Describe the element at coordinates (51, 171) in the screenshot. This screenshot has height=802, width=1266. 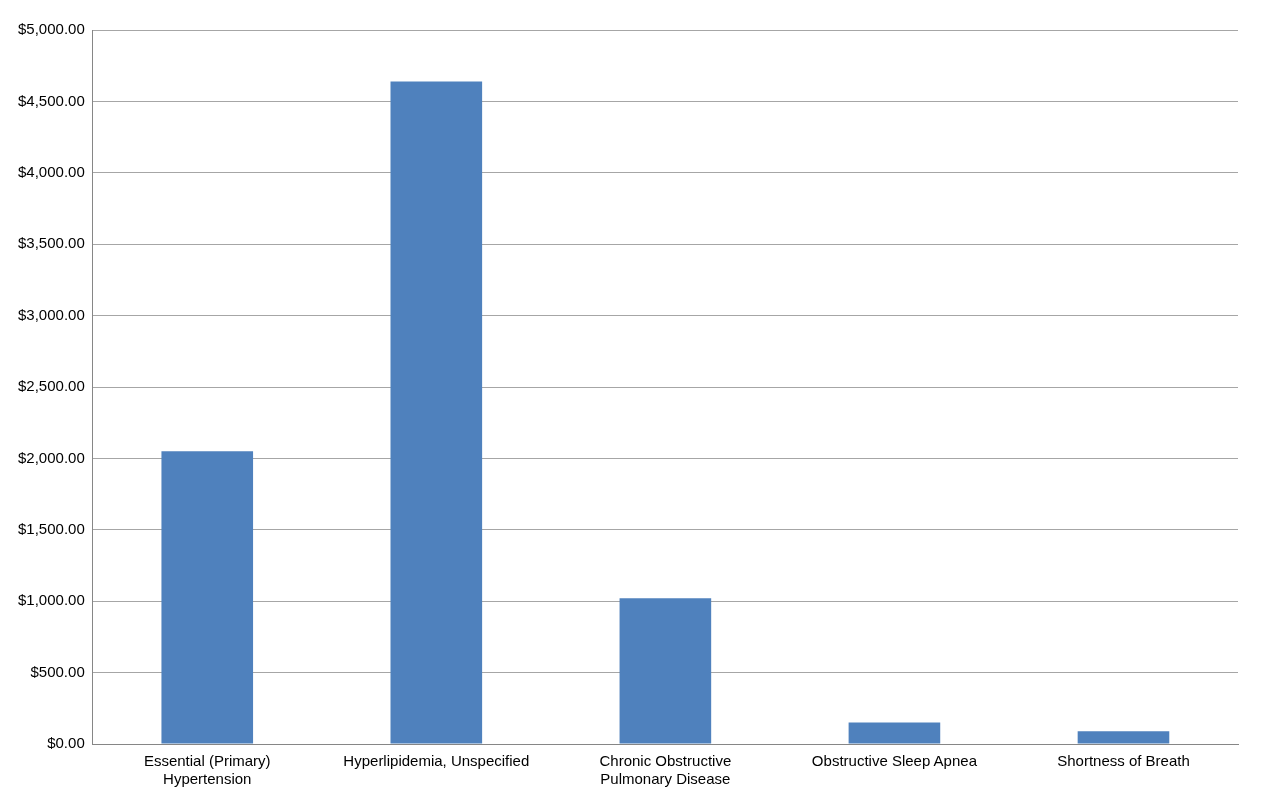
I see `y-tick-label: $4,000.00` at that location.